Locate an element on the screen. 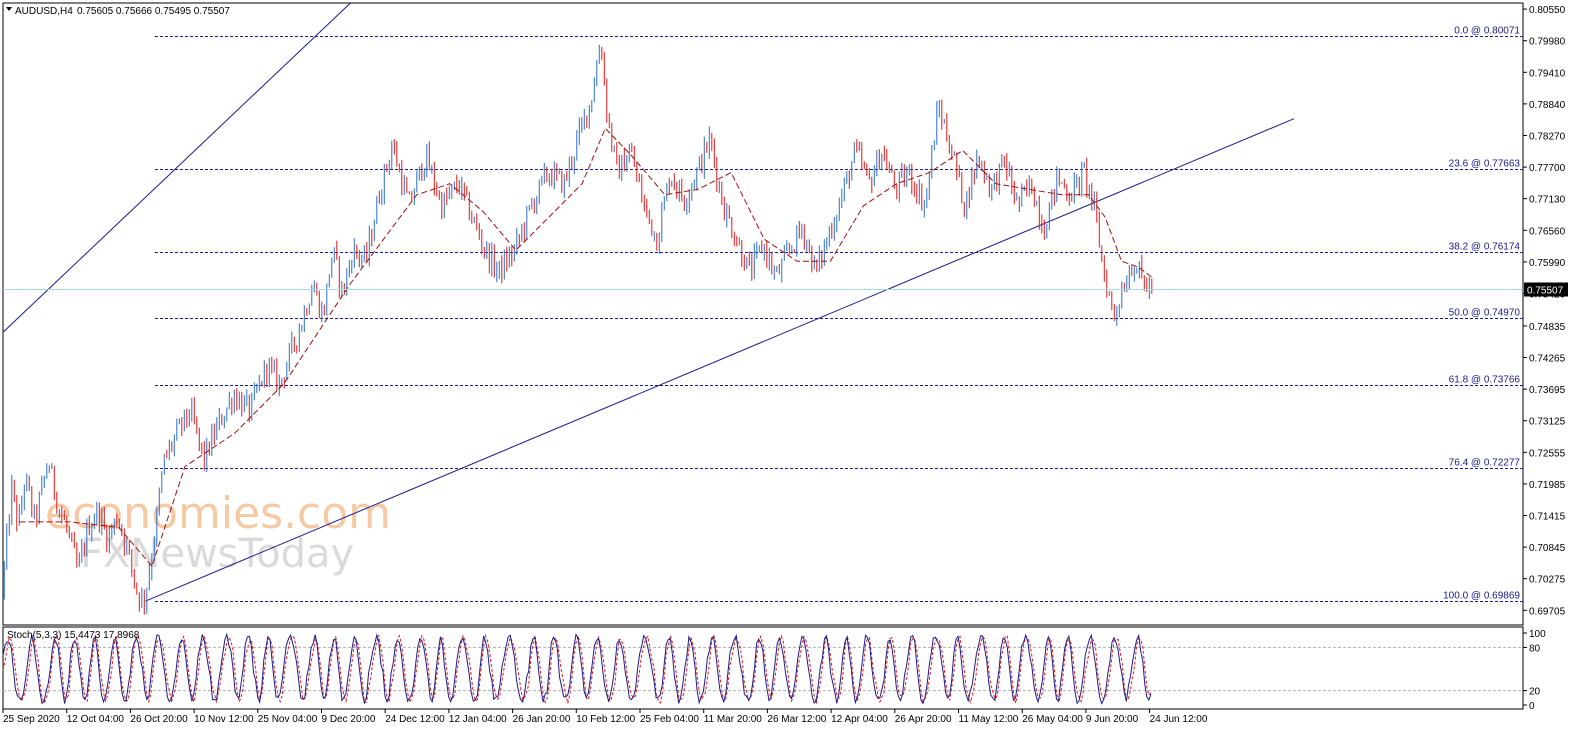 Image resolution: width=1596 pixels, height=748 pixels. fib-level-label: 76.4 @ 0.72277 is located at coordinates (1485, 463).